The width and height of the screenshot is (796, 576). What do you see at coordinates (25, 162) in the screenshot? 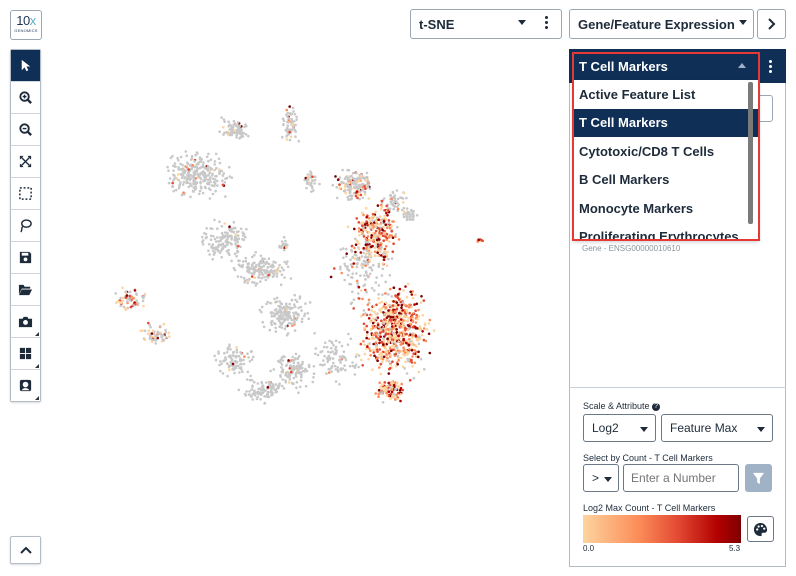
I see `fit-view-button` at bounding box center [25, 162].